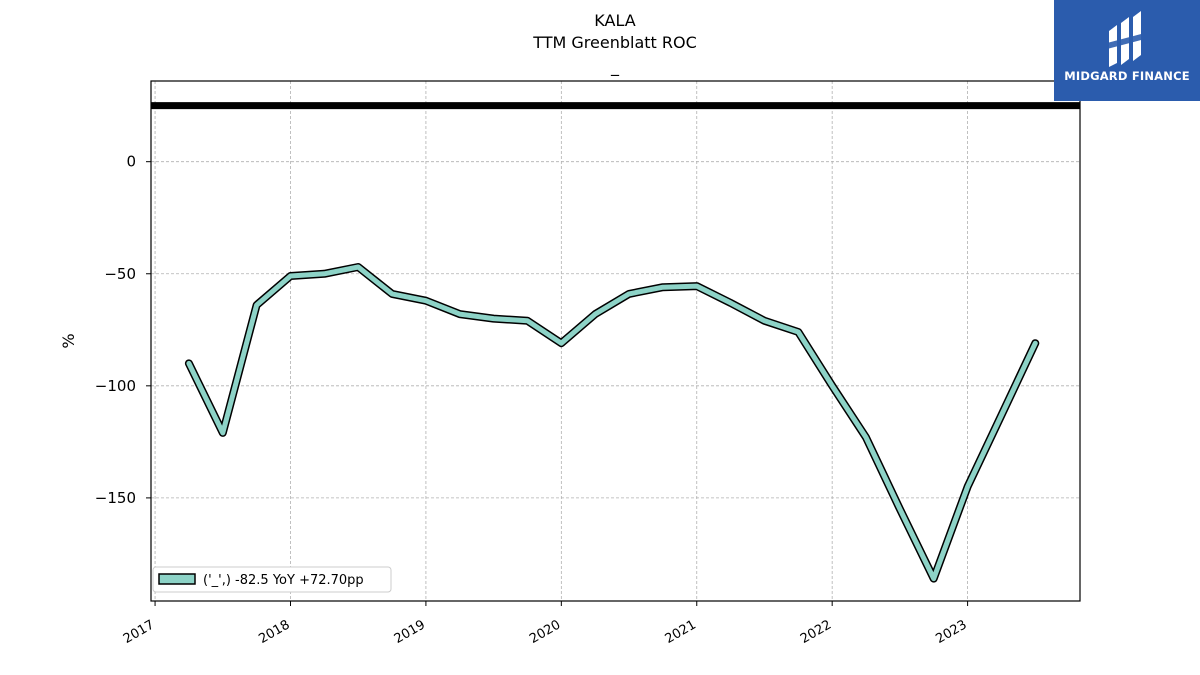 Image resolution: width=1200 pixels, height=675 pixels. What do you see at coordinates (1126, 39) in the screenshot?
I see `midgard-logo-icon` at bounding box center [1126, 39].